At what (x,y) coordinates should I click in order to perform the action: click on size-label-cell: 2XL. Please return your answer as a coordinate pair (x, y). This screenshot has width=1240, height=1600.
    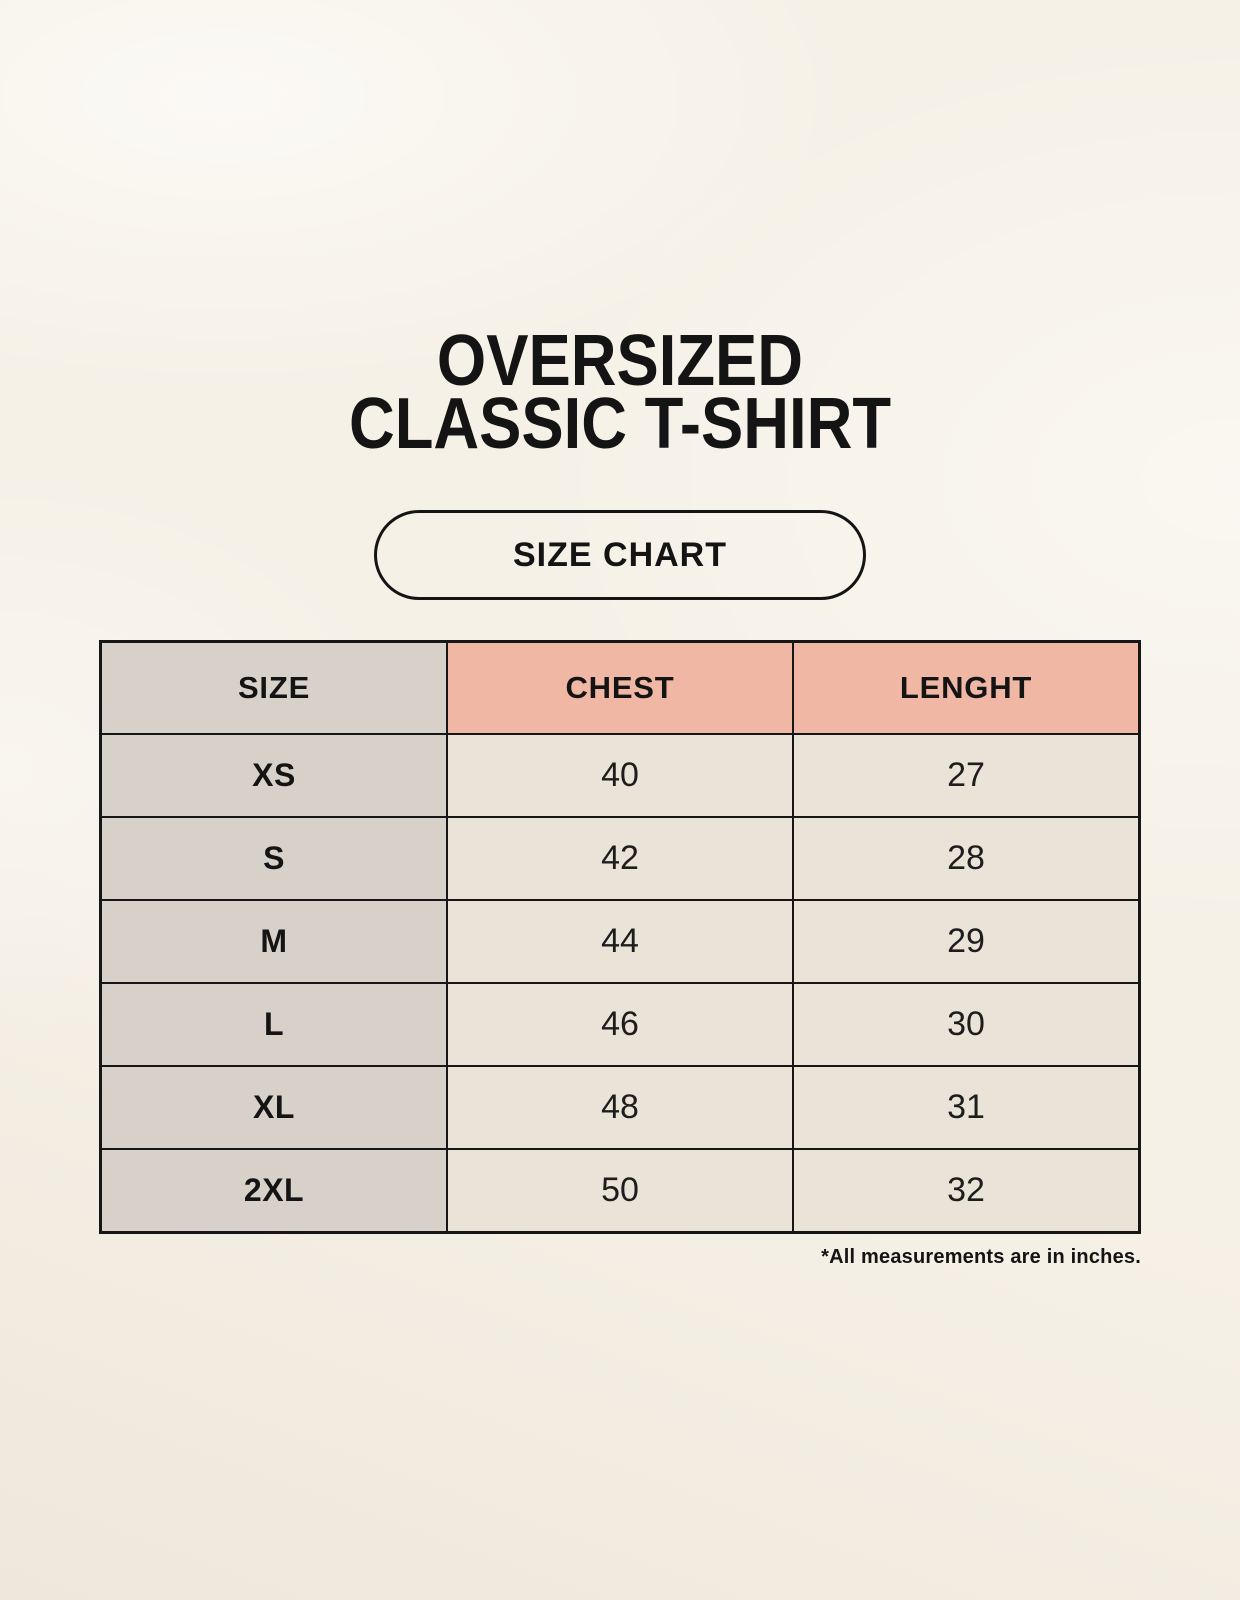
    Looking at the image, I should click on (274, 1190).